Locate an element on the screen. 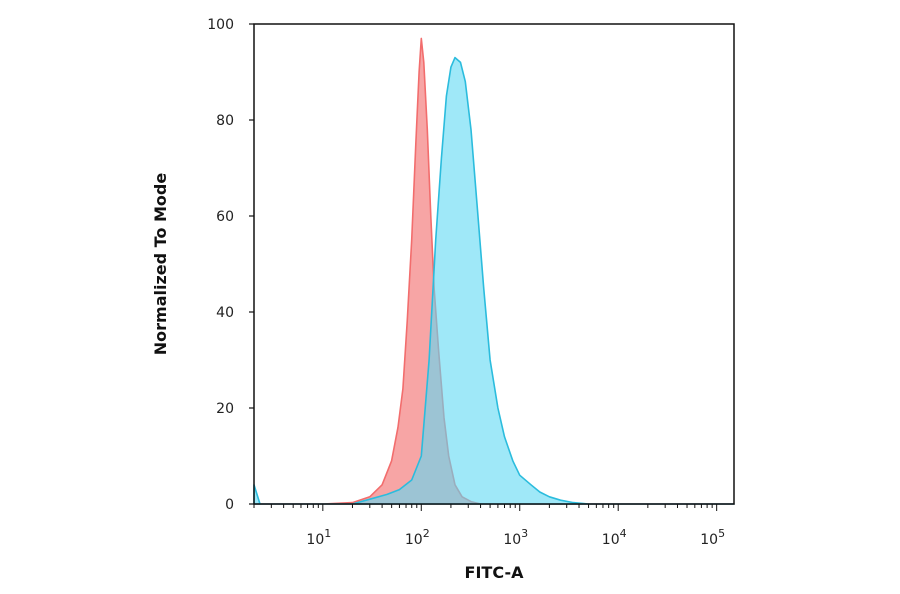 The width and height of the screenshot is (900, 594). y-tick-label: 0 is located at coordinates (229, 505).